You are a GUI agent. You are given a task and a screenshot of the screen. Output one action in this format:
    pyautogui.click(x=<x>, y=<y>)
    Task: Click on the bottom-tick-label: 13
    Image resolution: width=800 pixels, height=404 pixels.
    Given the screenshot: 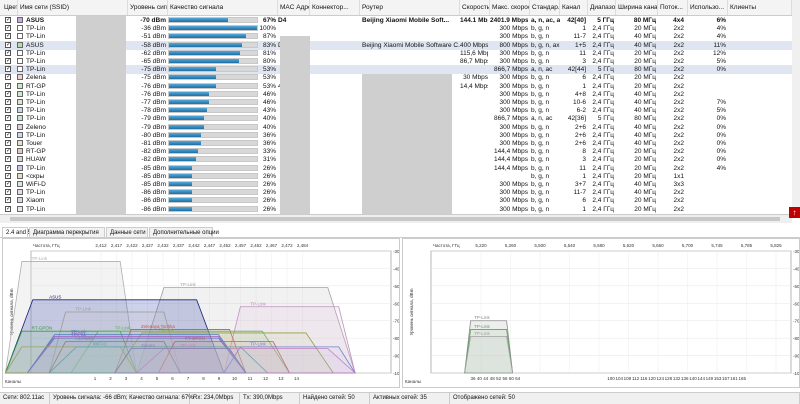 What is the action you would take?
    pyautogui.click(x=281, y=378)
    